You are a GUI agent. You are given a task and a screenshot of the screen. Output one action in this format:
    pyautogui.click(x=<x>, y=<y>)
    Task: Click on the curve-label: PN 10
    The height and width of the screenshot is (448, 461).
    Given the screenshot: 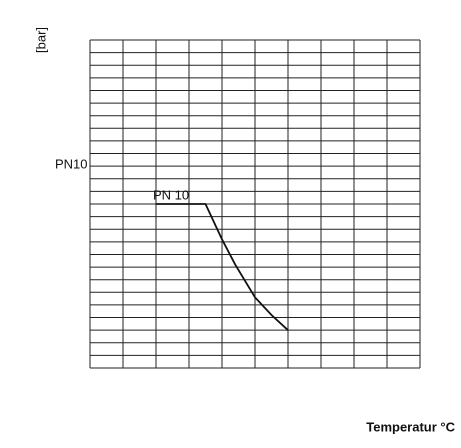 What is the action you would take?
    pyautogui.click(x=171, y=194)
    